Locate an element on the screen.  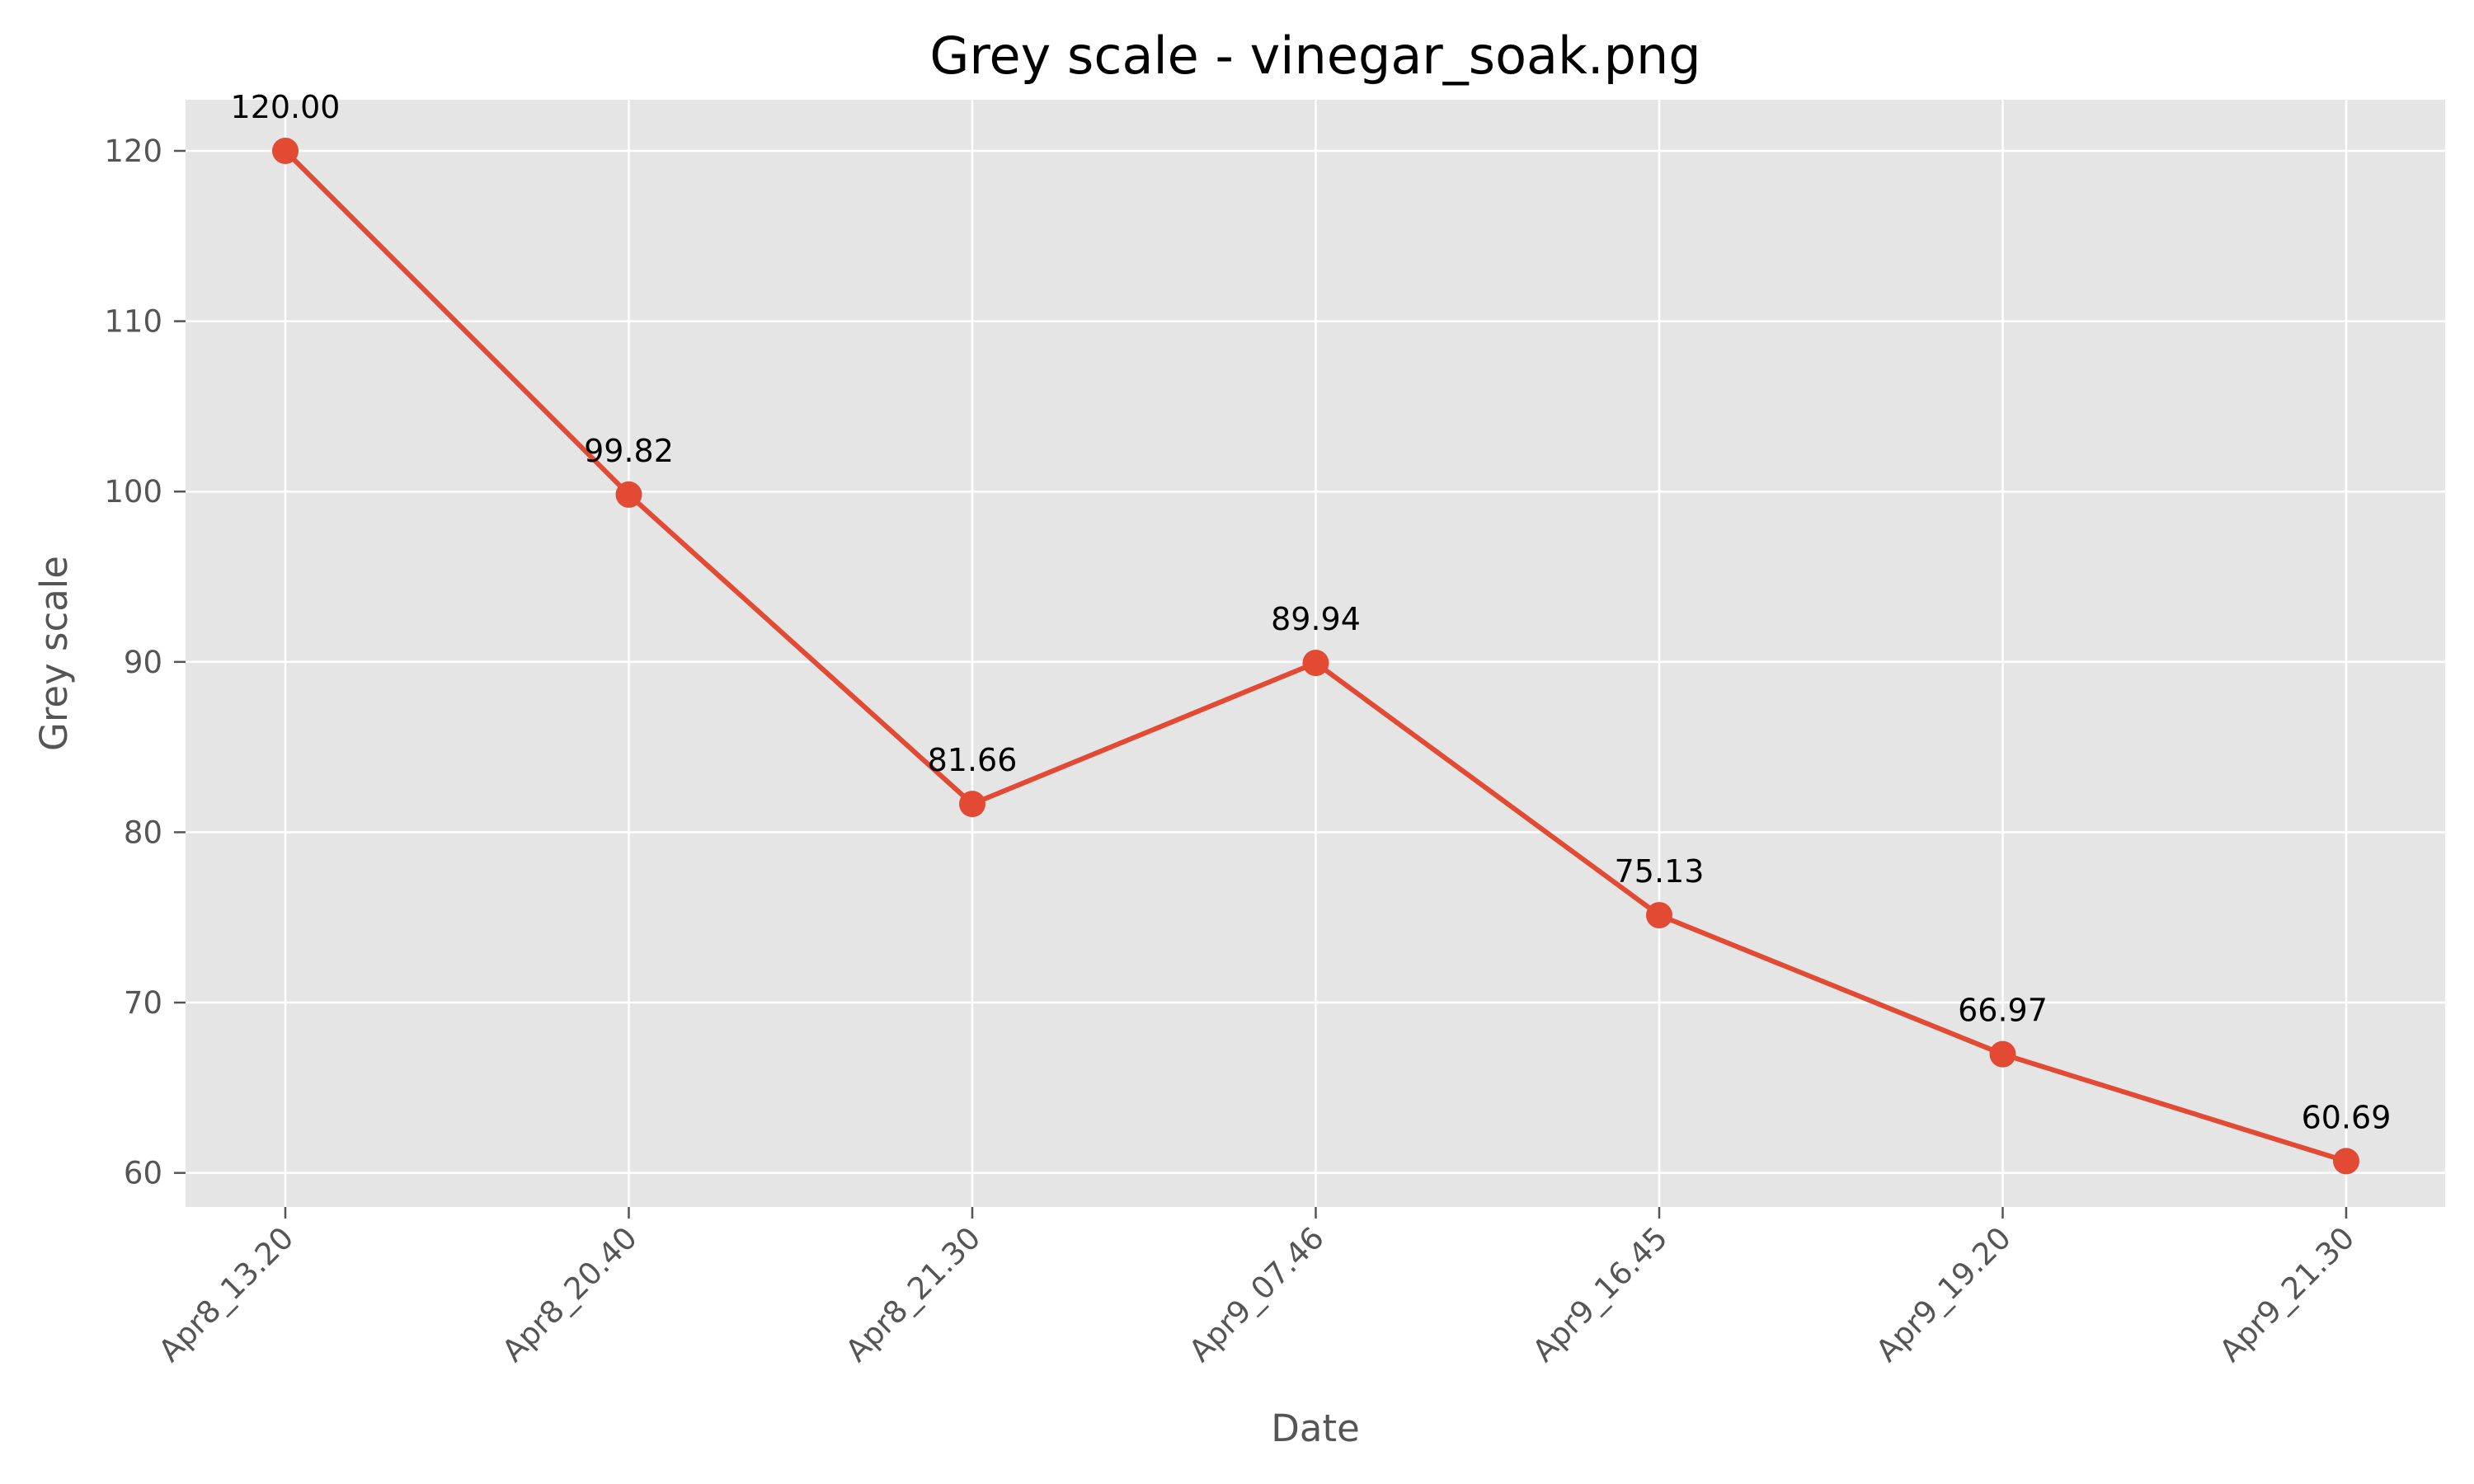
y-tick-label: 80 is located at coordinates (143, 832).